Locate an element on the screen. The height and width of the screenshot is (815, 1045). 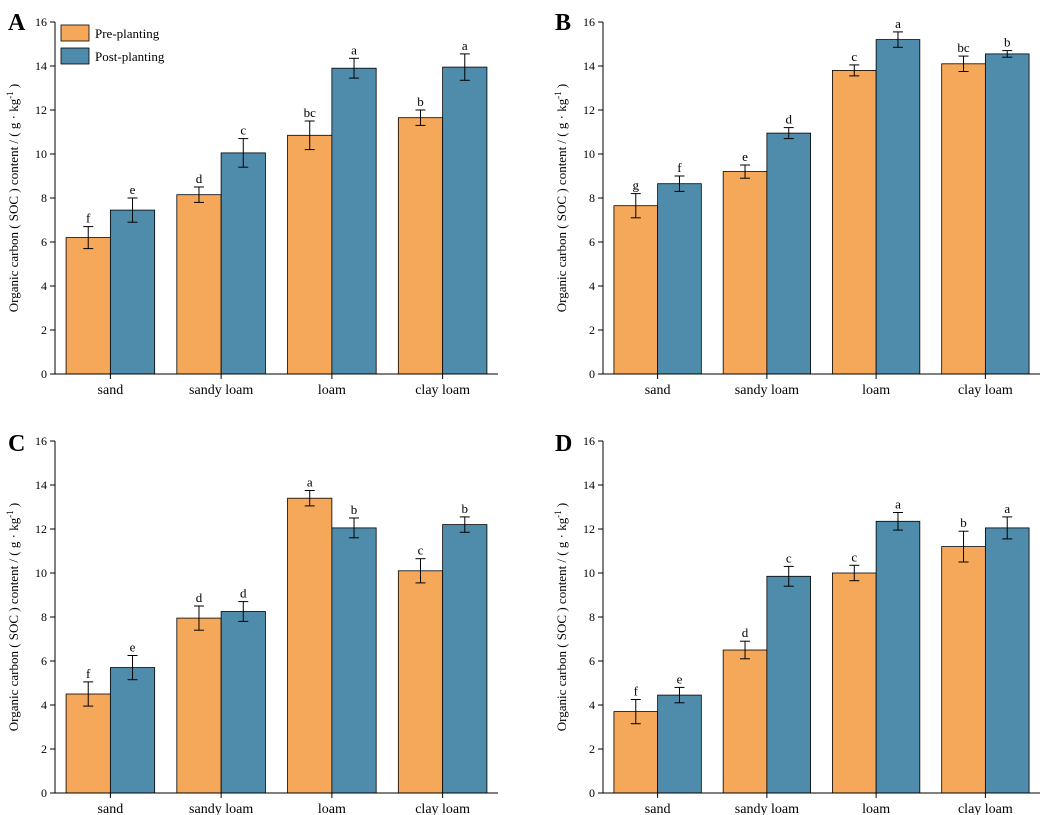
y-axis-label-exponent: -1 is located at coordinates (558, 95).